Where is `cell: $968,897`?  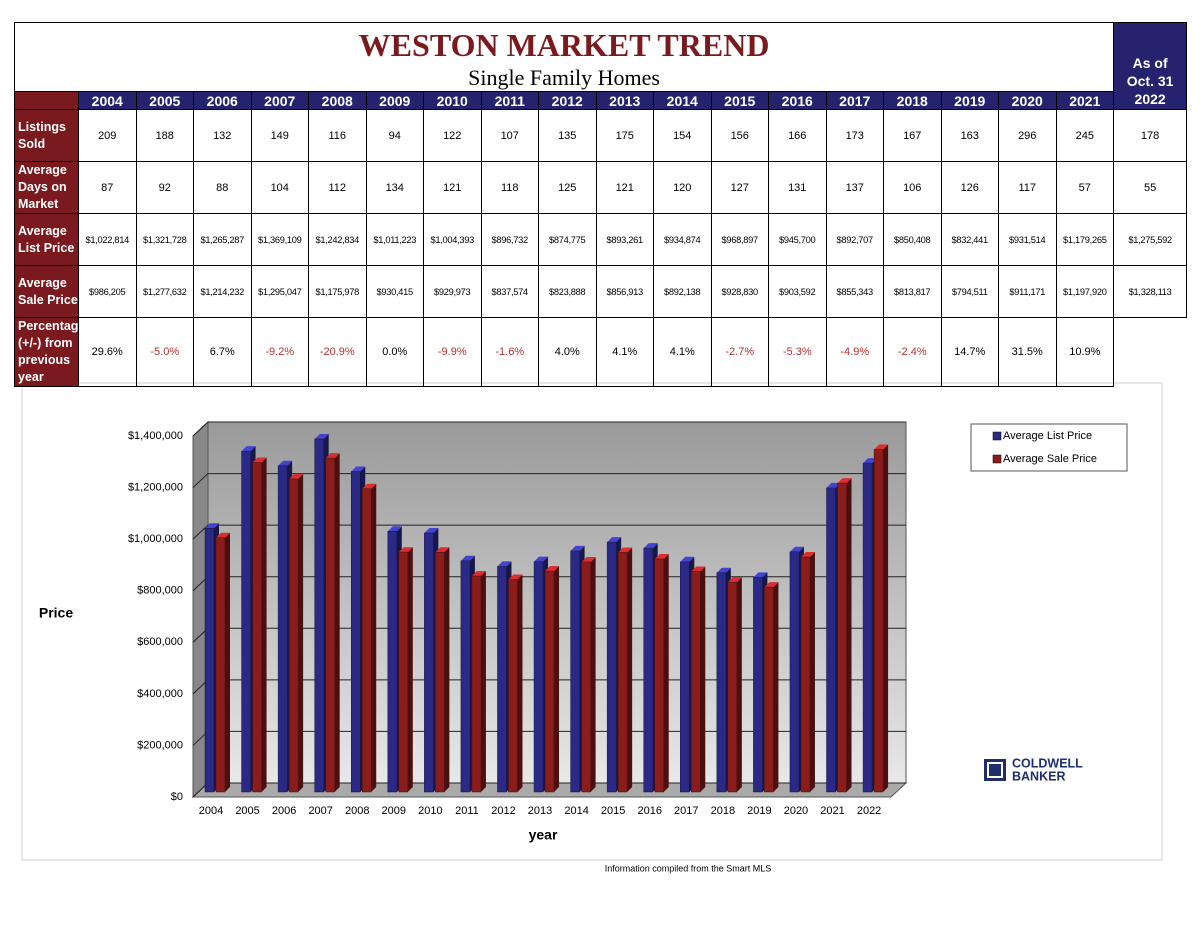
cell: $968,897 is located at coordinates (739, 239).